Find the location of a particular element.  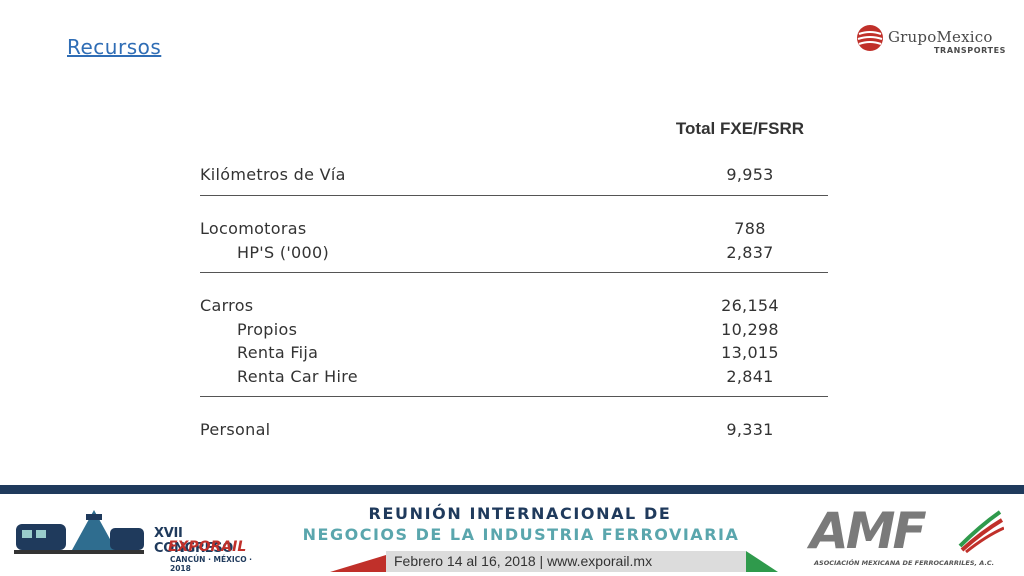

row-label: Locomotoras is located at coordinates (253, 228).